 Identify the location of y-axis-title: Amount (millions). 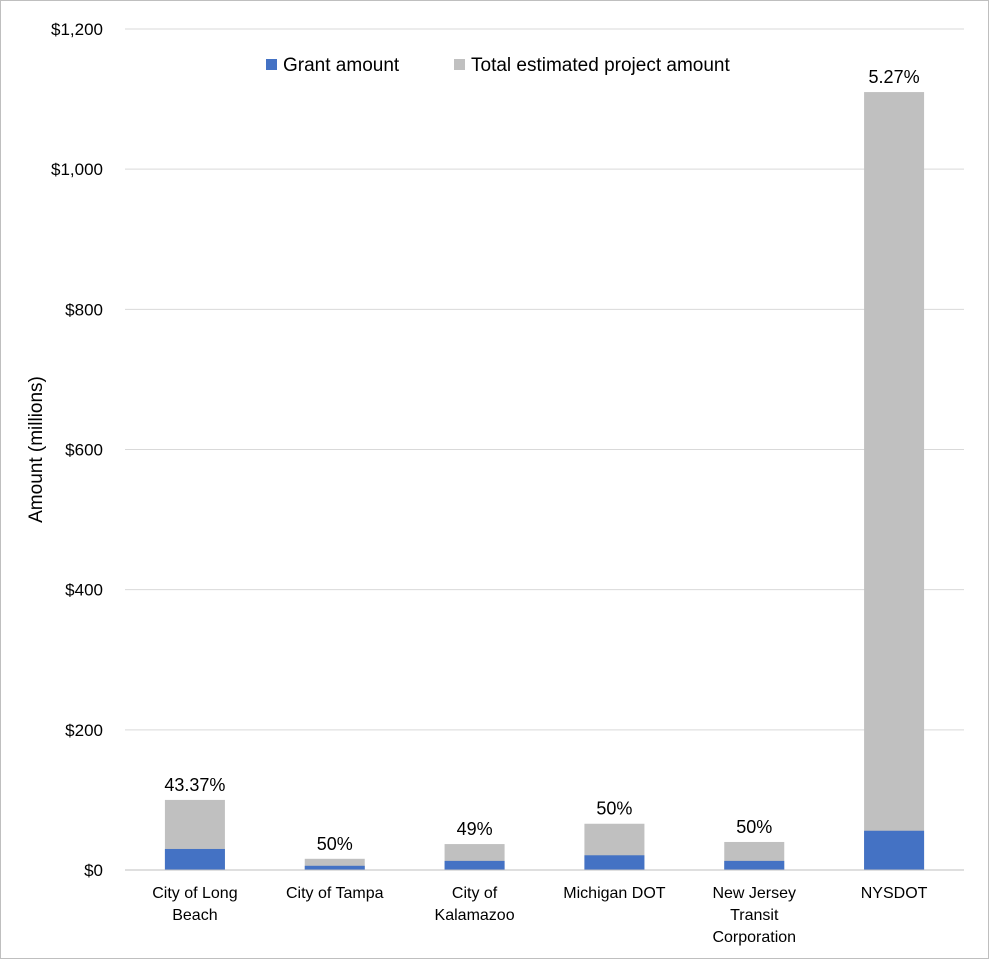
(36, 449).